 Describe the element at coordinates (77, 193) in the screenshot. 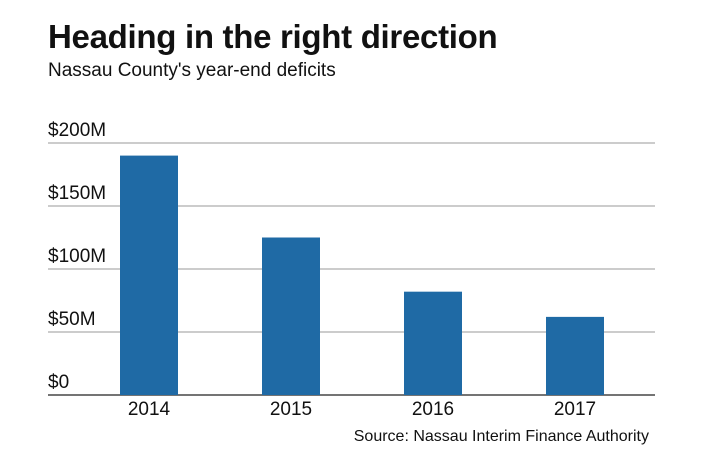

I see `y-tick-label: $150M` at that location.